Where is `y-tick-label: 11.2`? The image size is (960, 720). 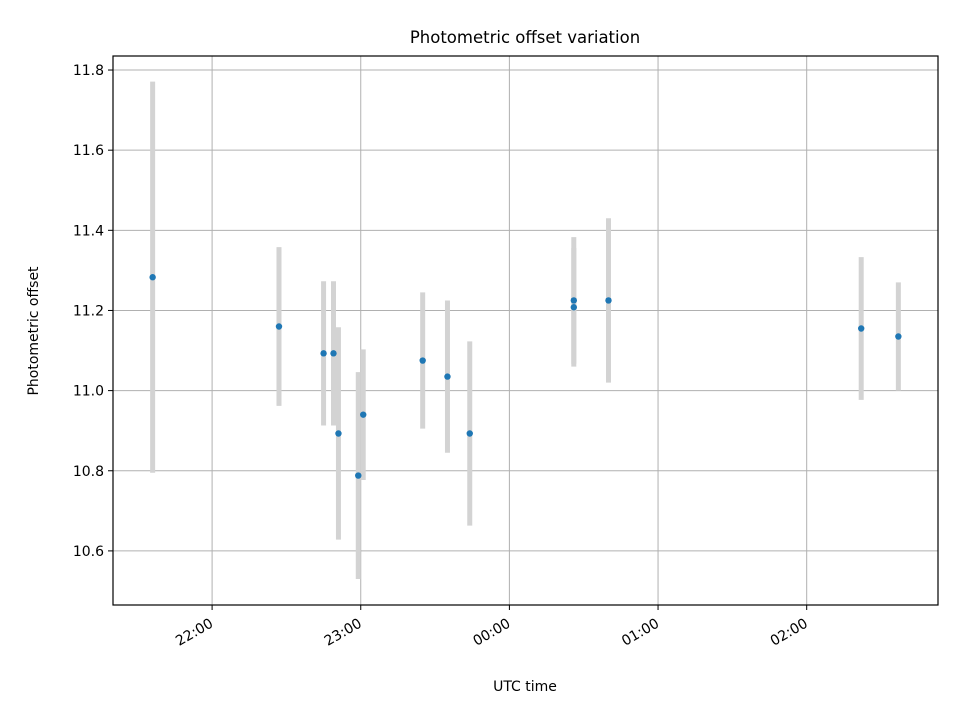
y-tick-label: 11.2 is located at coordinates (88, 311).